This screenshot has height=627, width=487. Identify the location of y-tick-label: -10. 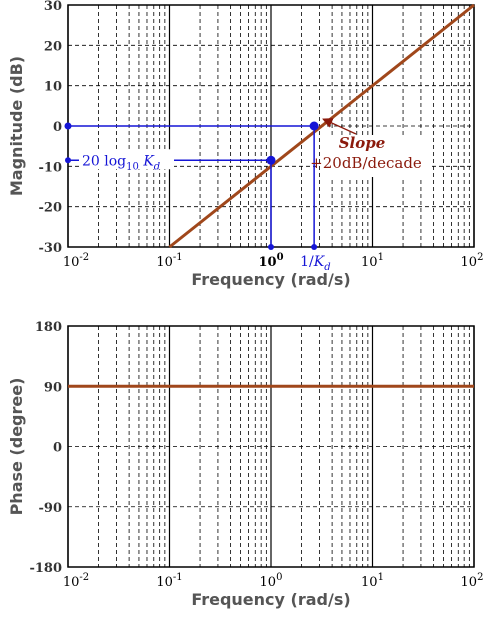
(51, 167).